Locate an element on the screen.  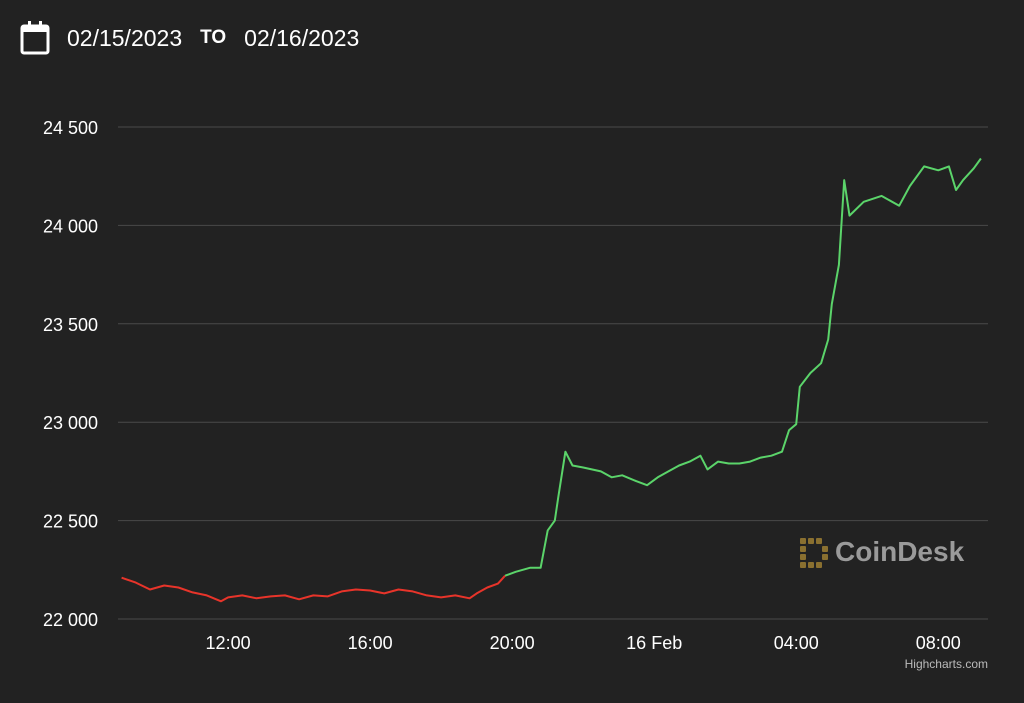
coindesk-logo-icon is located at coordinates (814, 553).